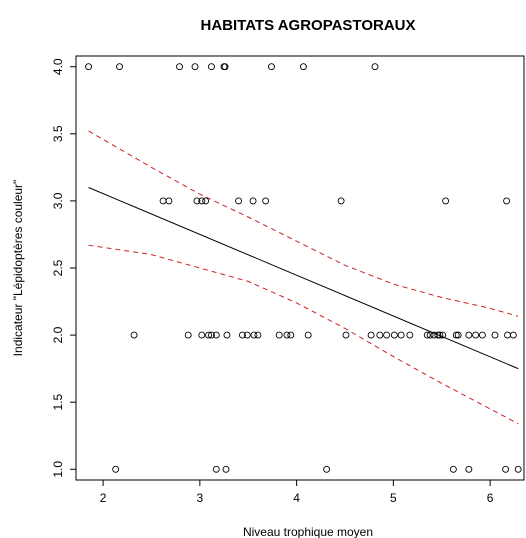 This screenshot has width=526, height=538. Describe the element at coordinates (58, 133) in the screenshot. I see `y-tick-label: 3.5` at that location.